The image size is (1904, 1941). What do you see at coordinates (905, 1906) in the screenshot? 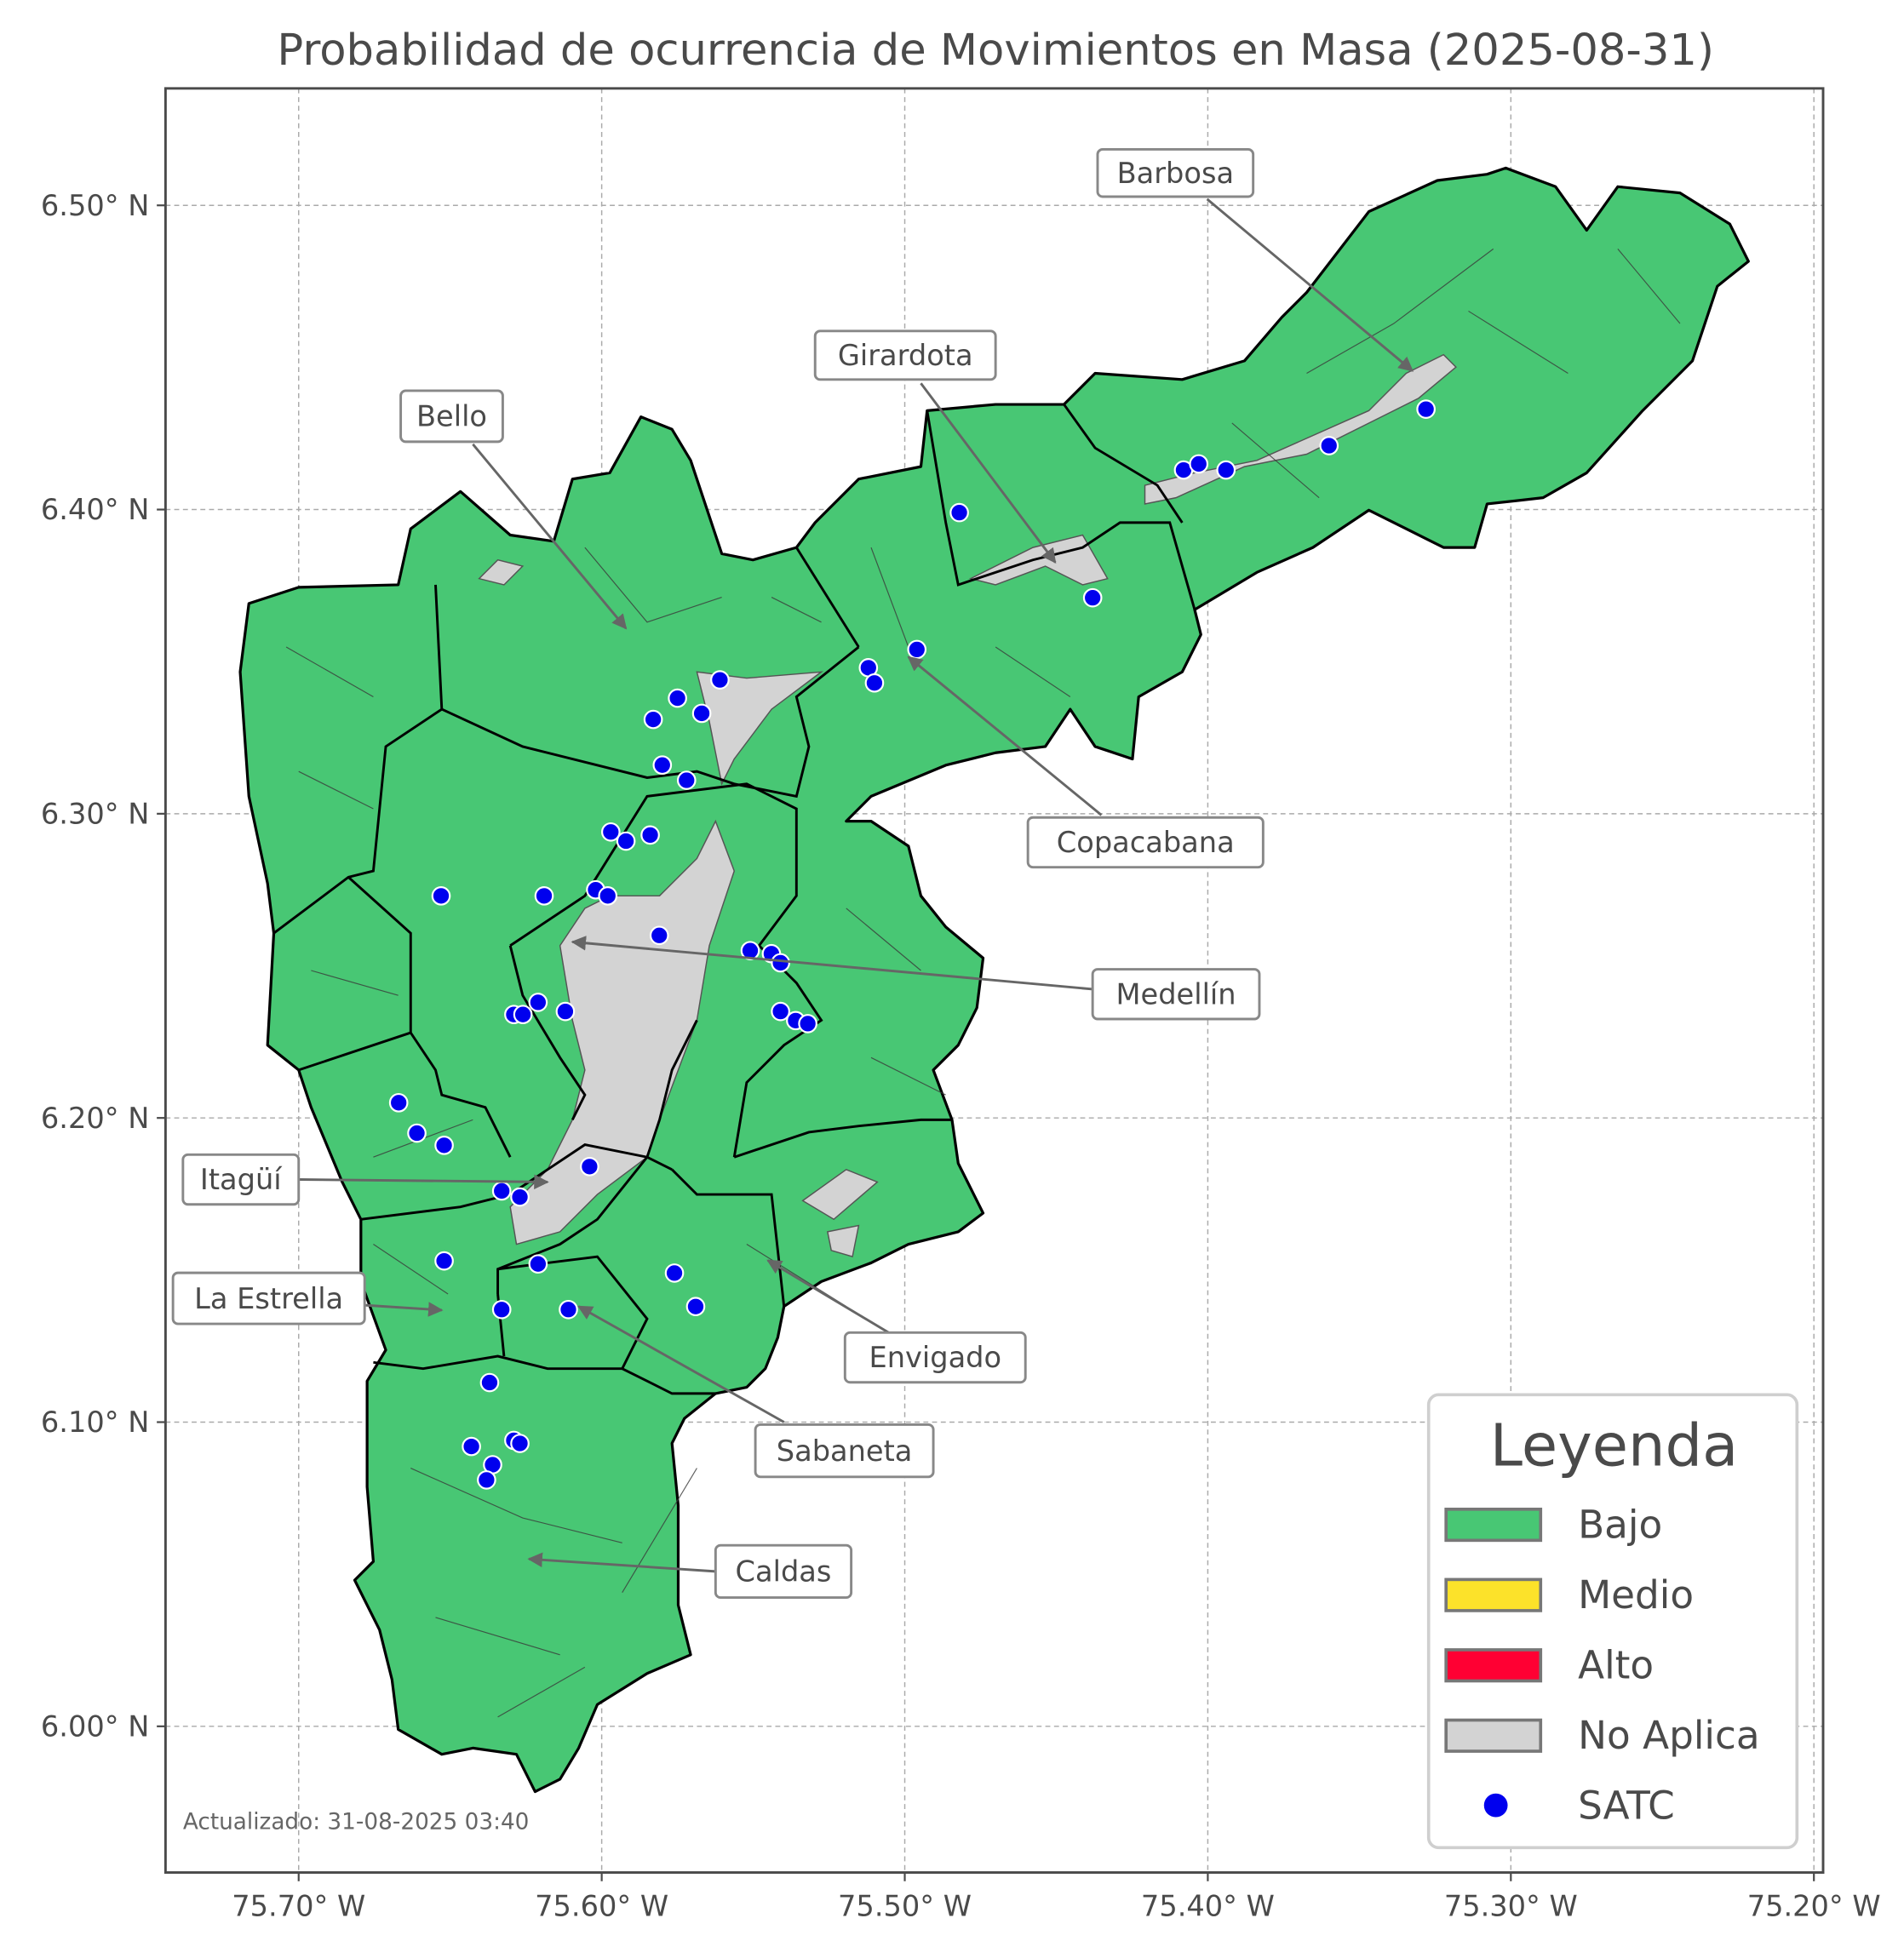
I see `x-tick-label: 75.50° W` at bounding box center [905, 1906].